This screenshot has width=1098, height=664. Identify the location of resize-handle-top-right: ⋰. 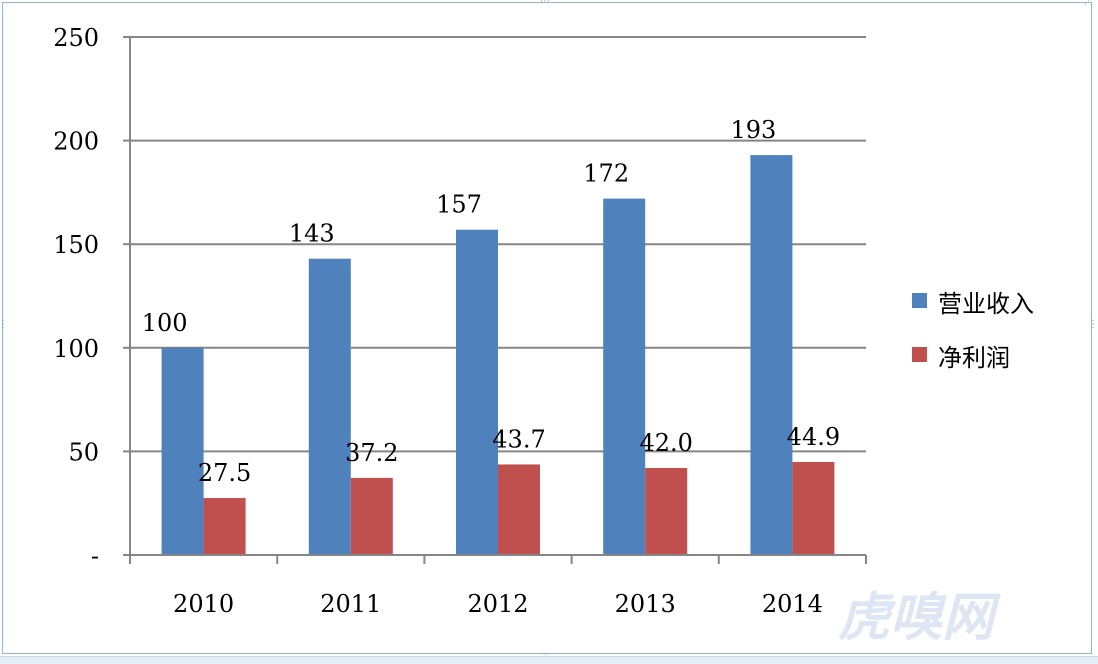
(1089, 3).